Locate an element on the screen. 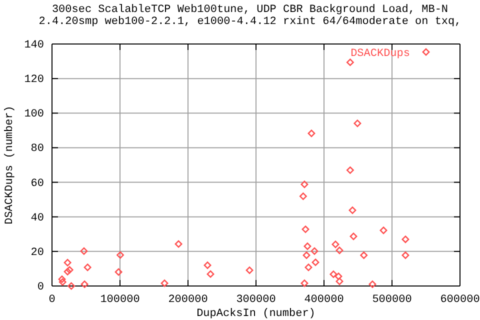 The image size is (480, 320). y-tick-label: 20 is located at coordinates (37, 252).